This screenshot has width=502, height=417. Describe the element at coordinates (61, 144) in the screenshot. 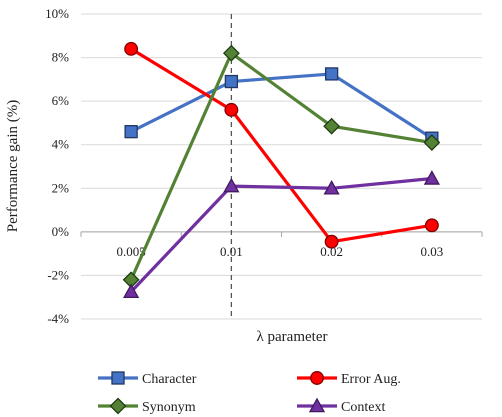

I see `y-tick-label: 4%` at that location.